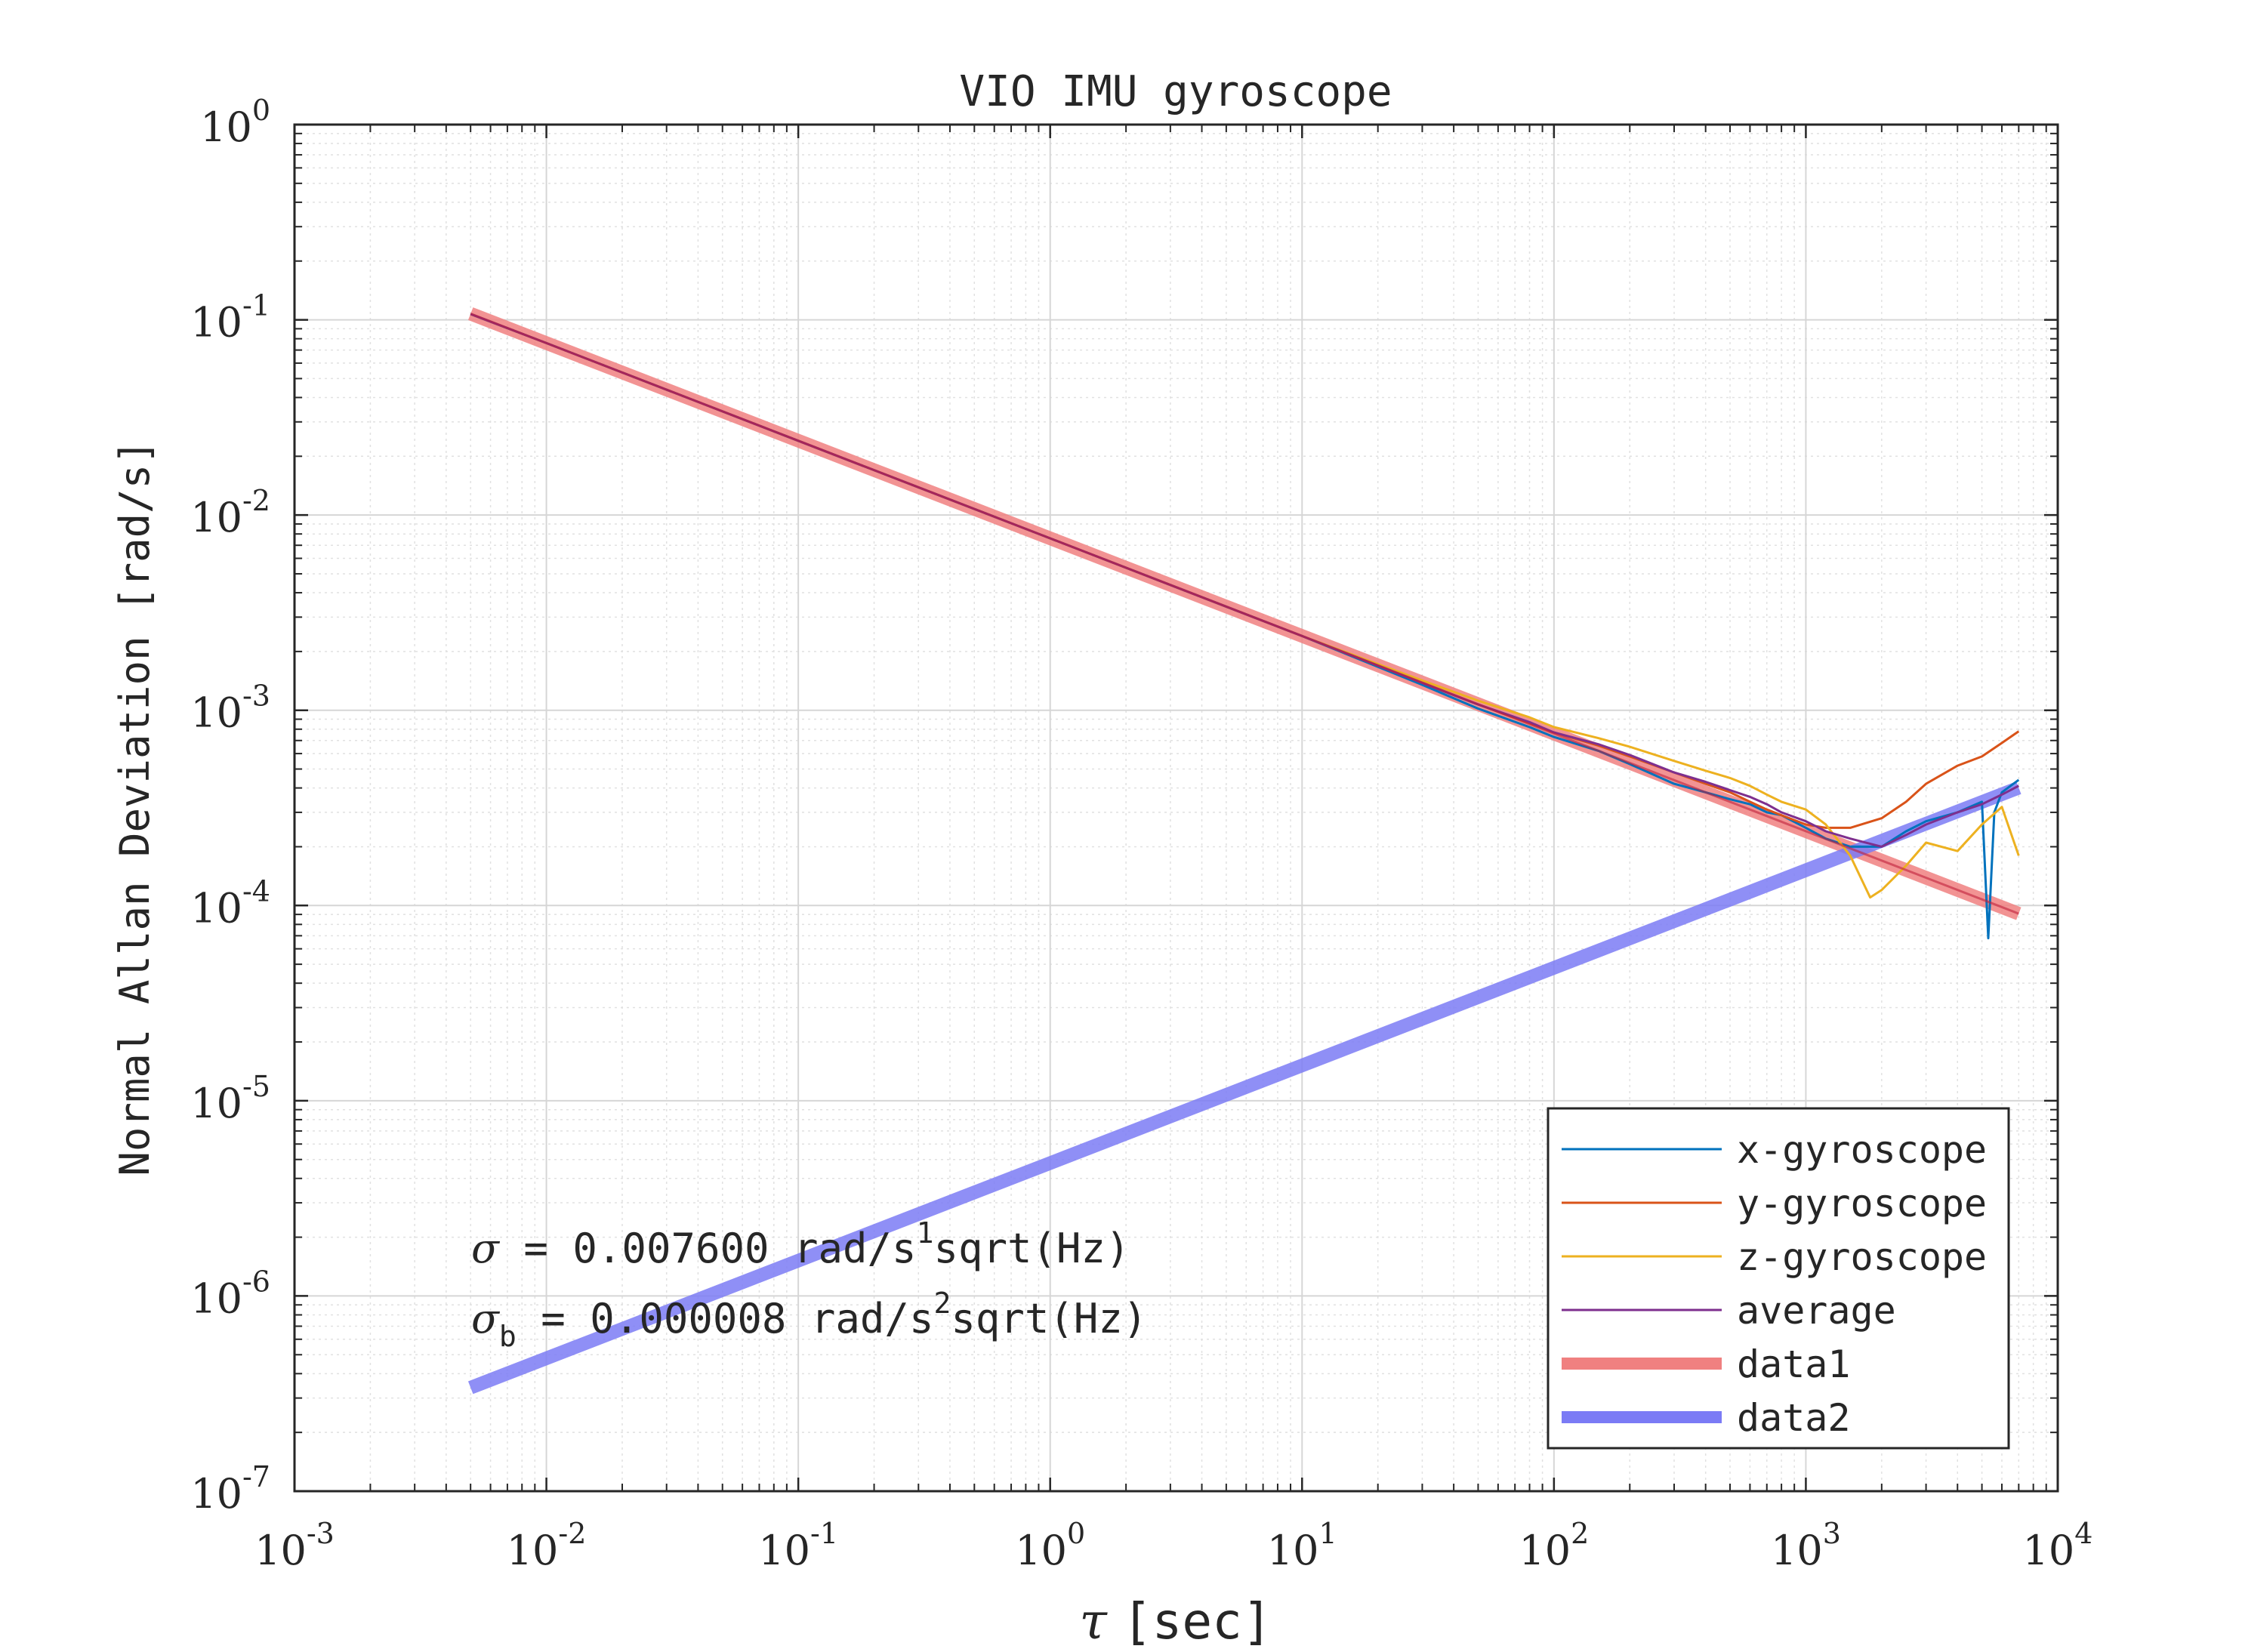 This screenshot has height=1652, width=2242. What do you see at coordinates (1032, 1249) in the screenshot?
I see `sigma-tail: sqrt(Hz)` at bounding box center [1032, 1249].